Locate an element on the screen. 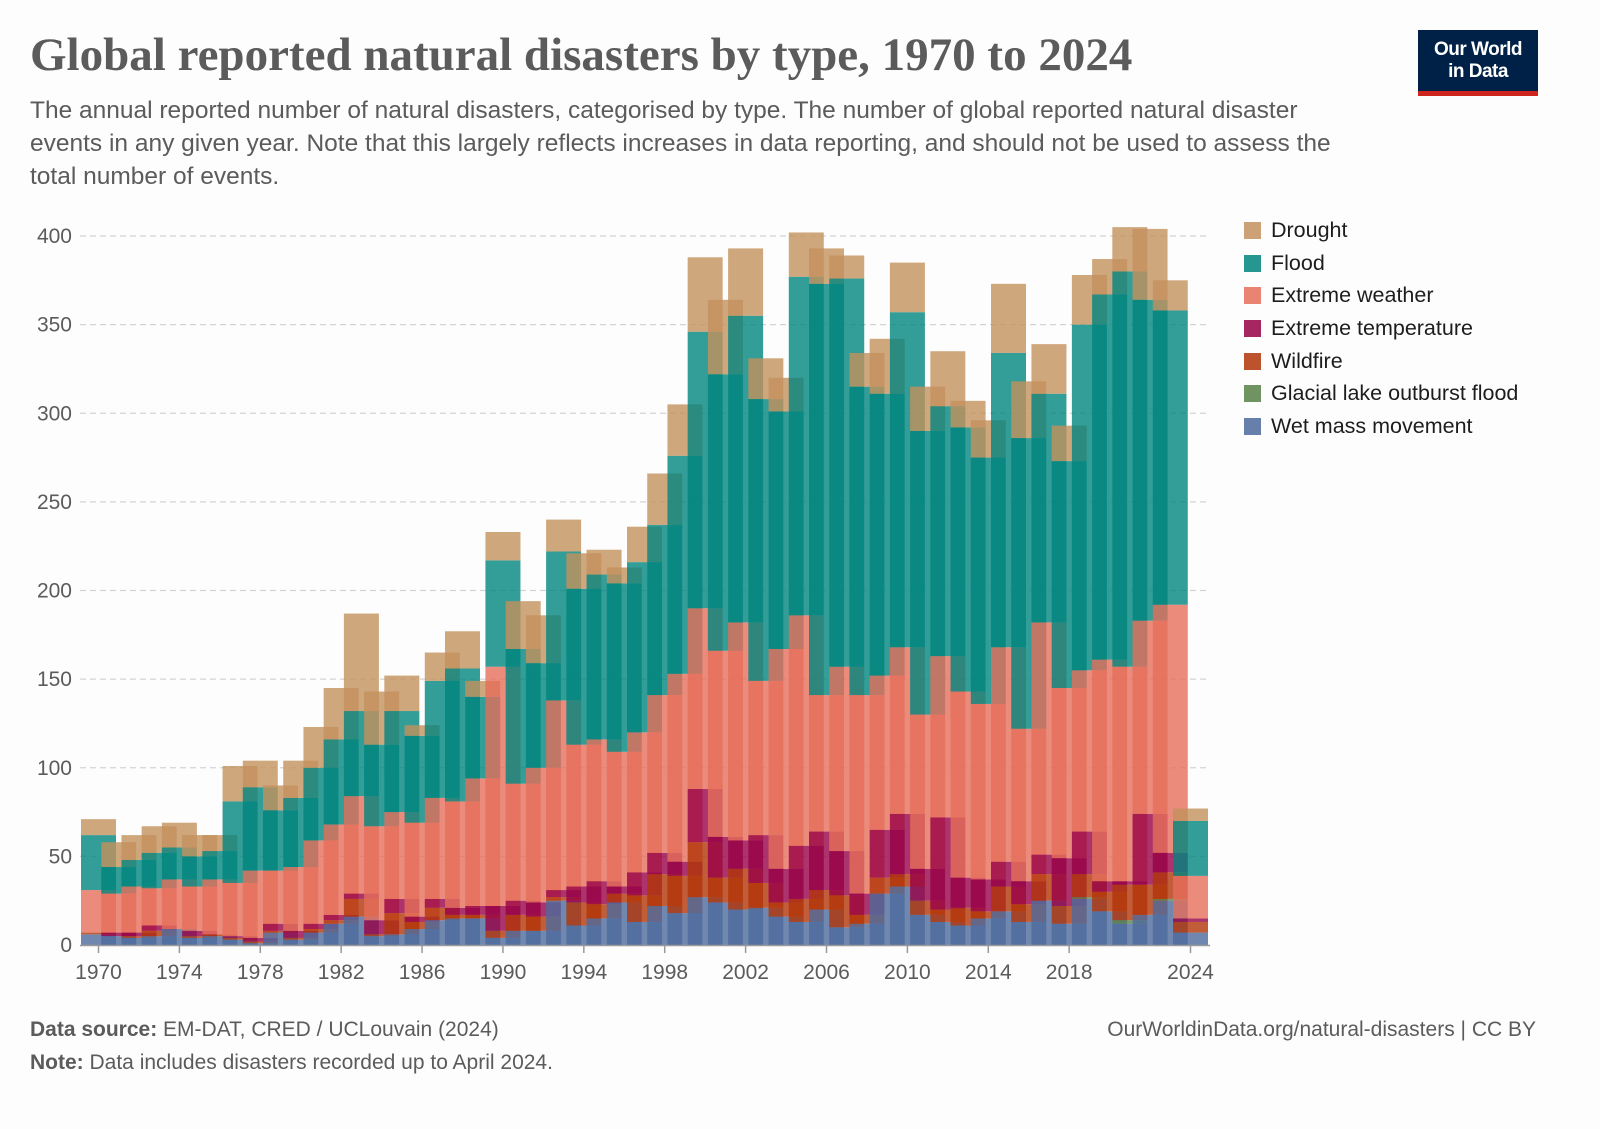 The width and height of the screenshot is (1600, 1129). legend-item: Extreme weather is located at coordinates (1381, 295).